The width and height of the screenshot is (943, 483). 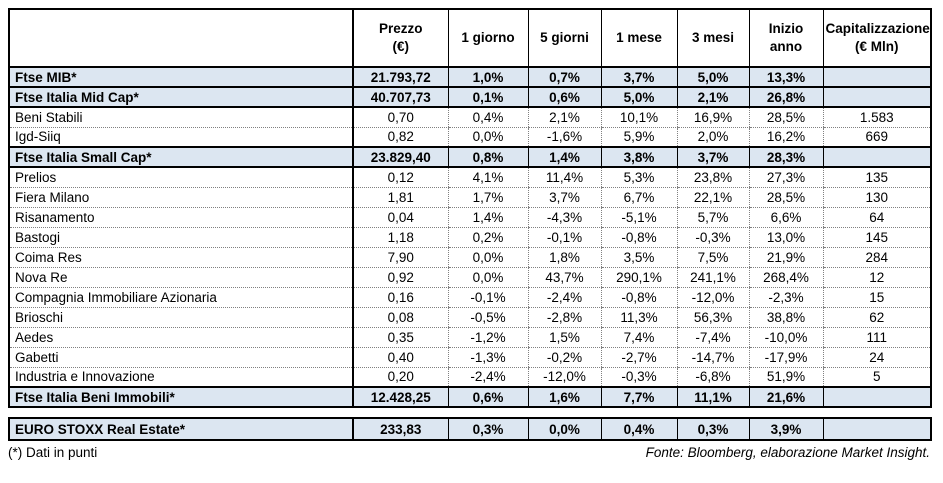 I want to click on column-header-g1: 1 giorno, so click(x=488, y=38).